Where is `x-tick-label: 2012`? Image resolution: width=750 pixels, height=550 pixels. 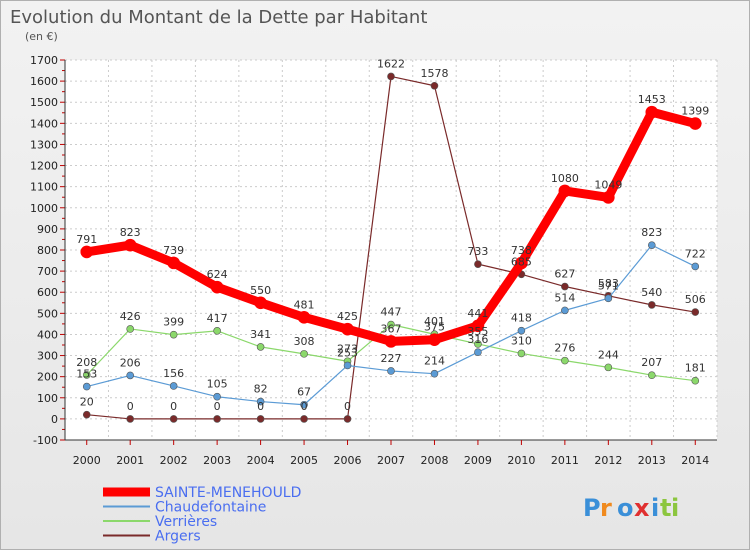
x-tick-label: 2012 is located at coordinates (608, 460).